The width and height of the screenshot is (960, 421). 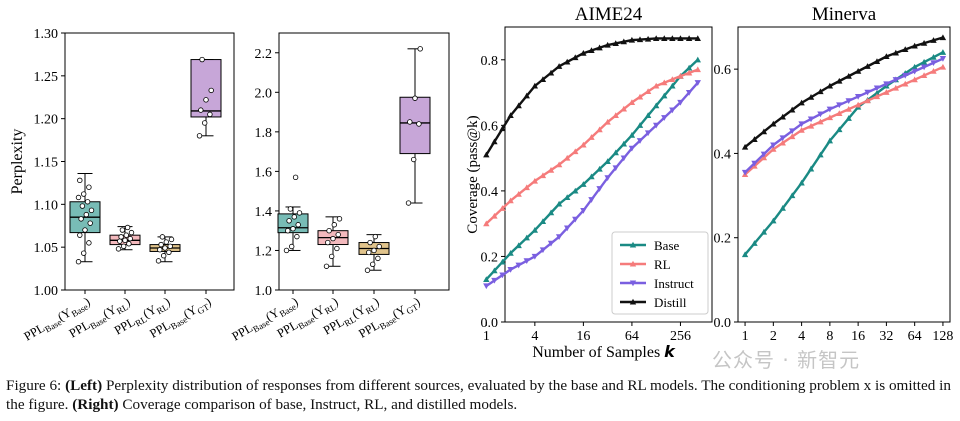 What do you see at coordinates (46, 248) in the screenshot?
I see `y-tick-label: 1.05` at bounding box center [46, 248].